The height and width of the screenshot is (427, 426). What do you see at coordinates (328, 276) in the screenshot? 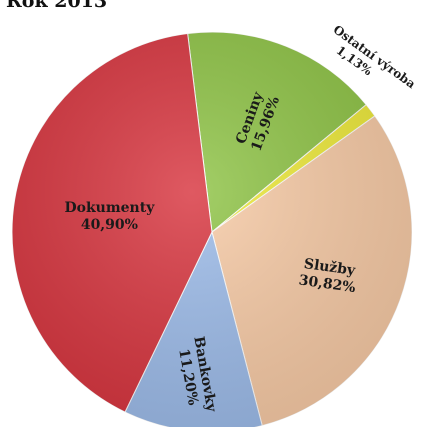
I see `slice-label-sluzby: Služby30,82%` at bounding box center [328, 276].